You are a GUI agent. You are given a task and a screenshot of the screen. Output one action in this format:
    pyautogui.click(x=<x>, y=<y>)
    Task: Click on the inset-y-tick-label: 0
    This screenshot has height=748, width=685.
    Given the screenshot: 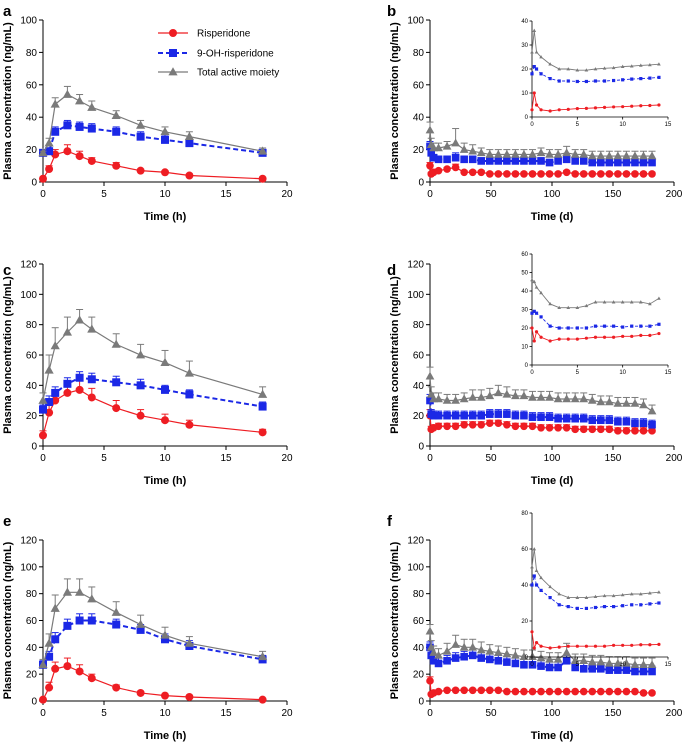 What is the action you would take?
    pyautogui.click(x=527, y=658)
    